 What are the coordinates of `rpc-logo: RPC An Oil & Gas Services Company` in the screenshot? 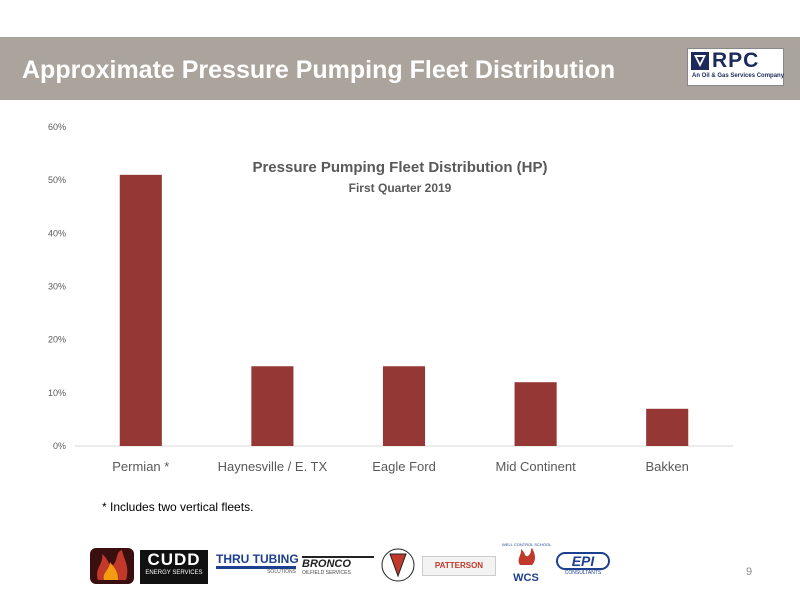 It's located at (735, 67).